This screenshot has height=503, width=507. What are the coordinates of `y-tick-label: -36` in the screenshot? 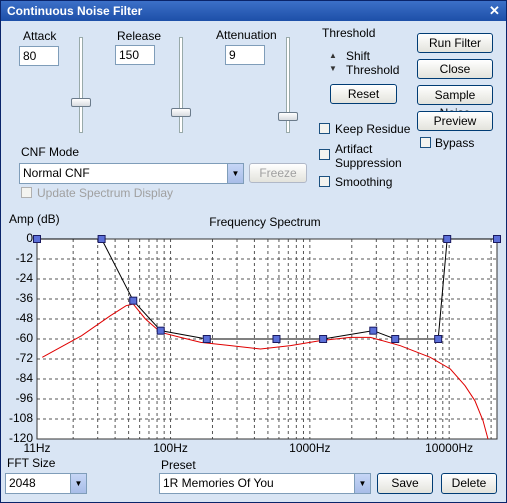 It's located at (25, 298).